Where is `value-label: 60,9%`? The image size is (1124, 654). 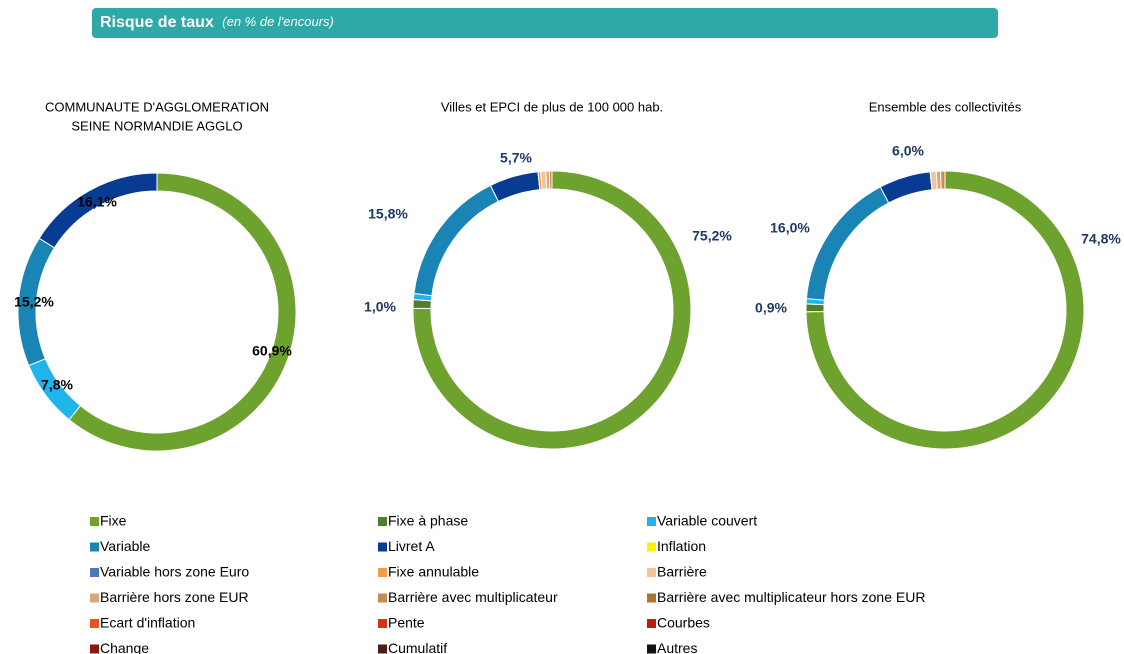
value-label: 60,9% is located at coordinates (272, 351).